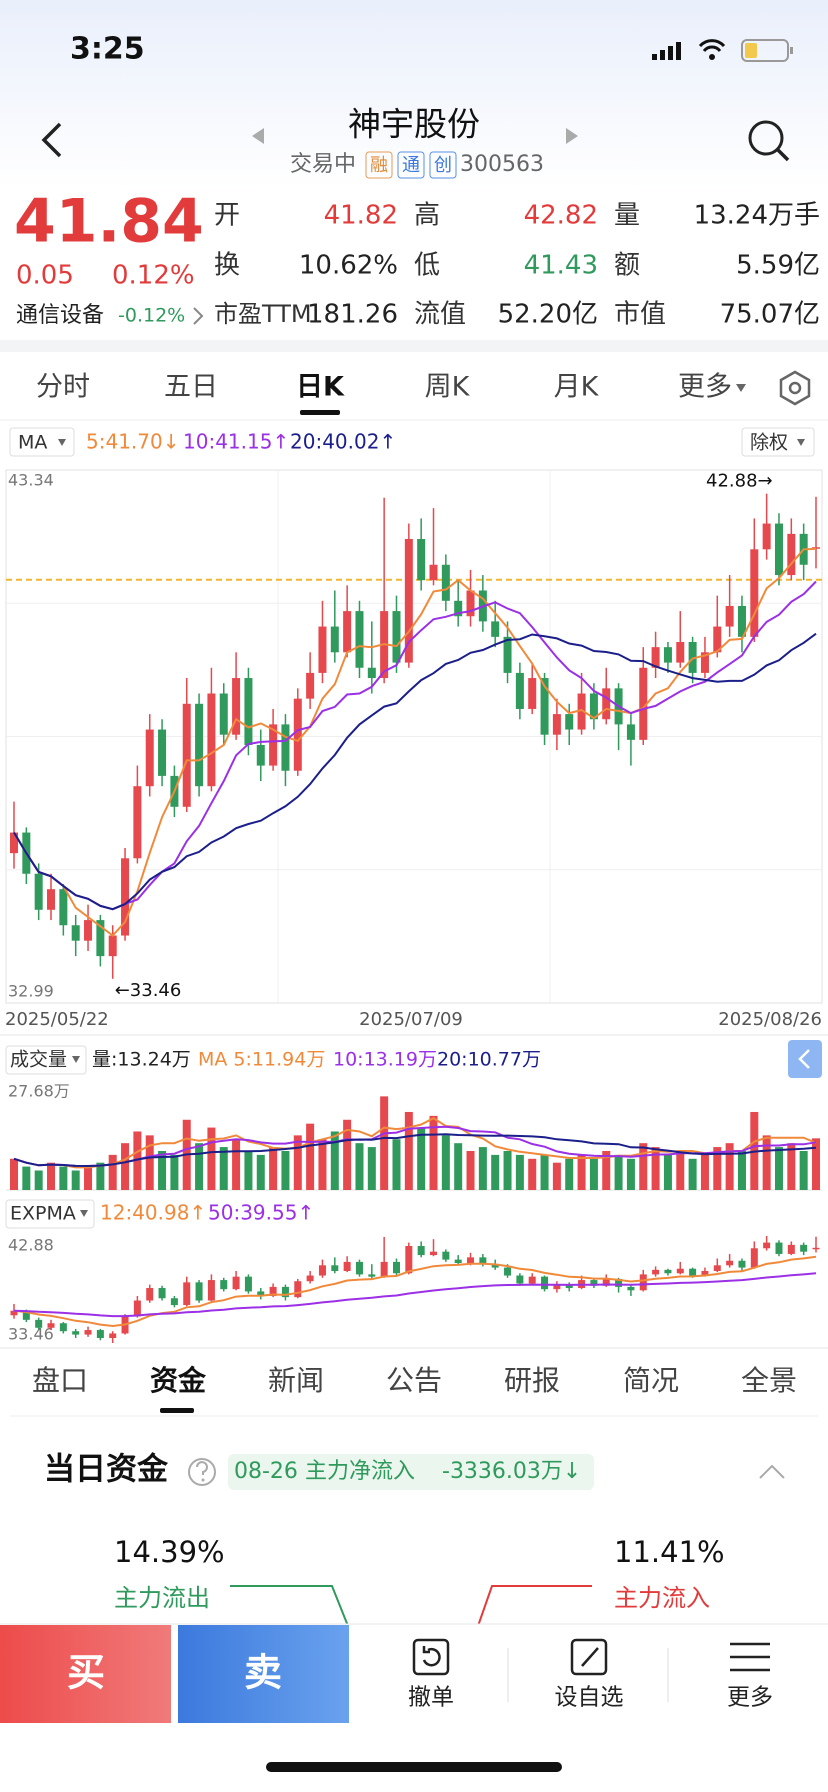  What do you see at coordinates (572, 136) in the screenshot?
I see `next-stock` at bounding box center [572, 136].